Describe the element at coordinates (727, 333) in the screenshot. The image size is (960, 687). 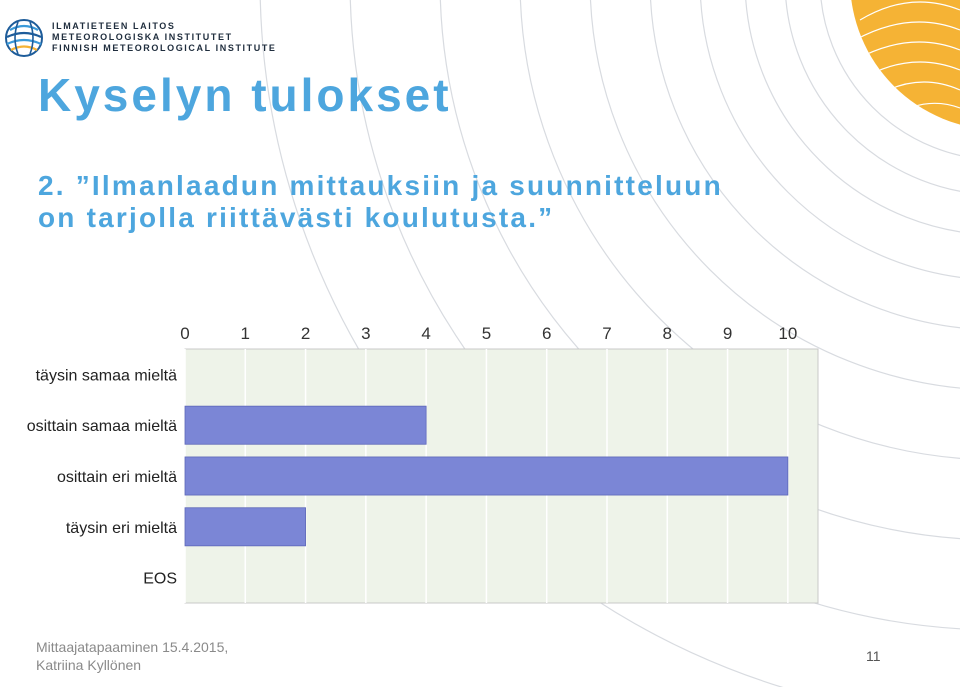
I see `x-tick-label: 9` at that location.